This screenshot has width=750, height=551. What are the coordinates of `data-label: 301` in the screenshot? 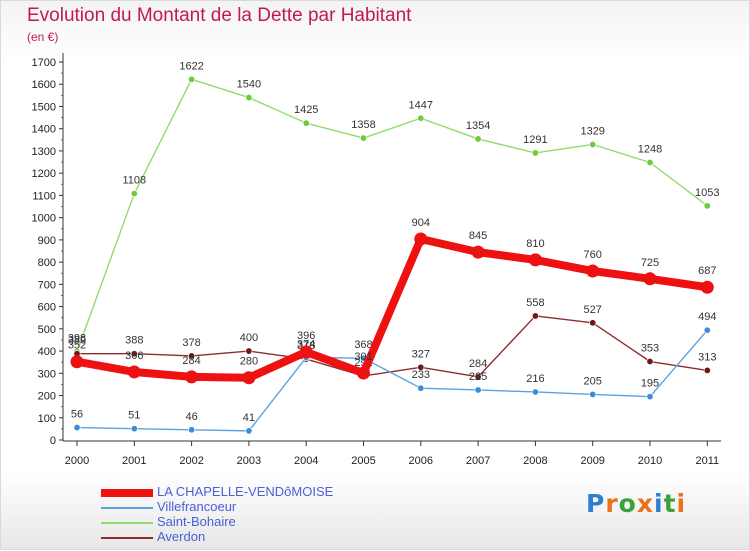 It's located at (363, 357).